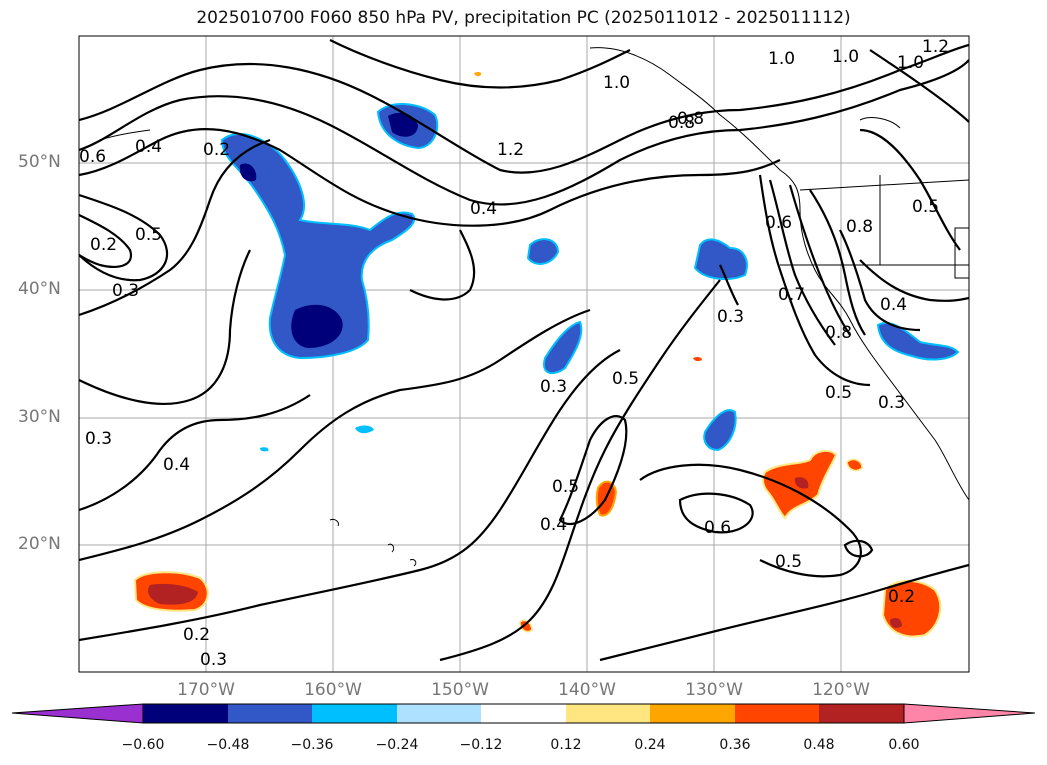  I want to click on lat-label: 30°N, so click(39, 417).